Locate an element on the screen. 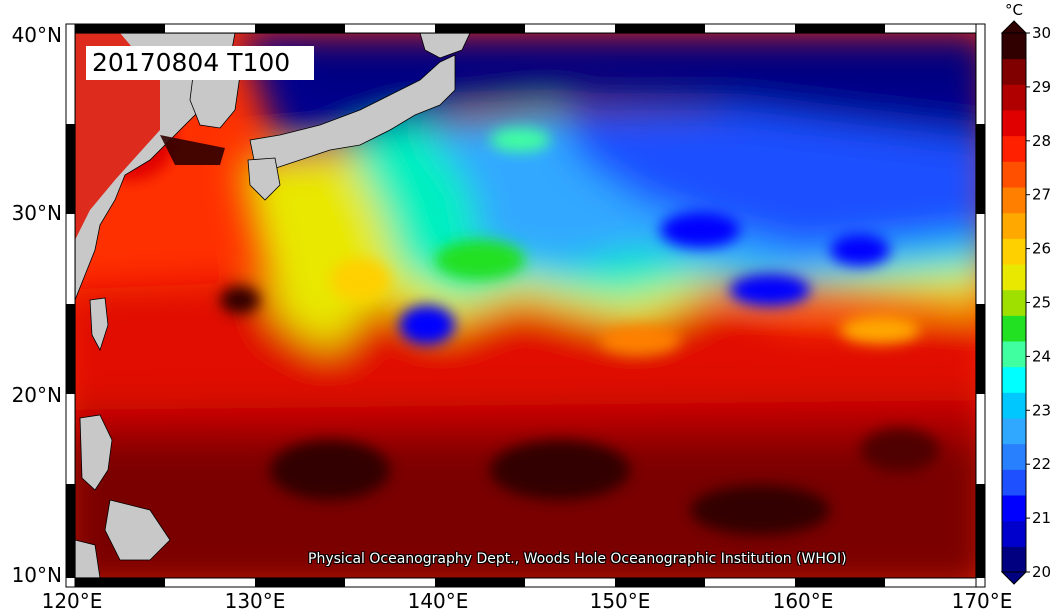  lon-label-160: 160°E is located at coordinates (803, 599).